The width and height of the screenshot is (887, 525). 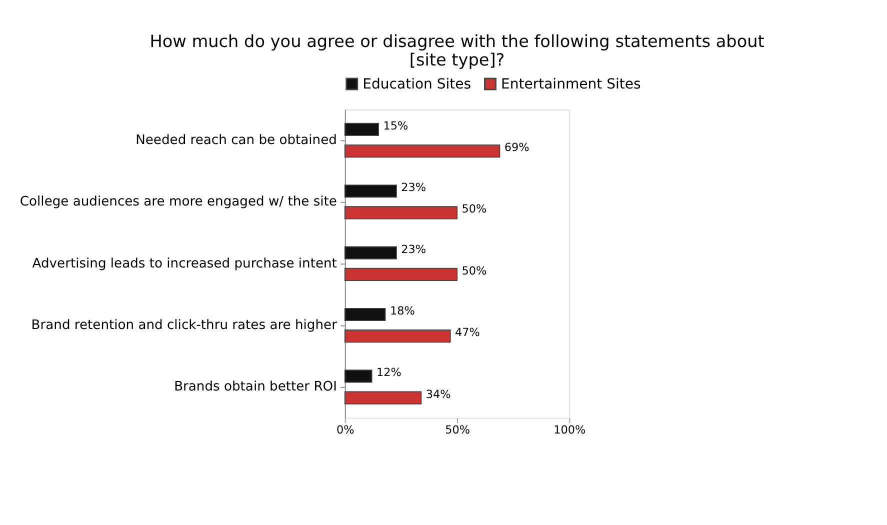 I want to click on data-label: 18%, so click(x=403, y=311).